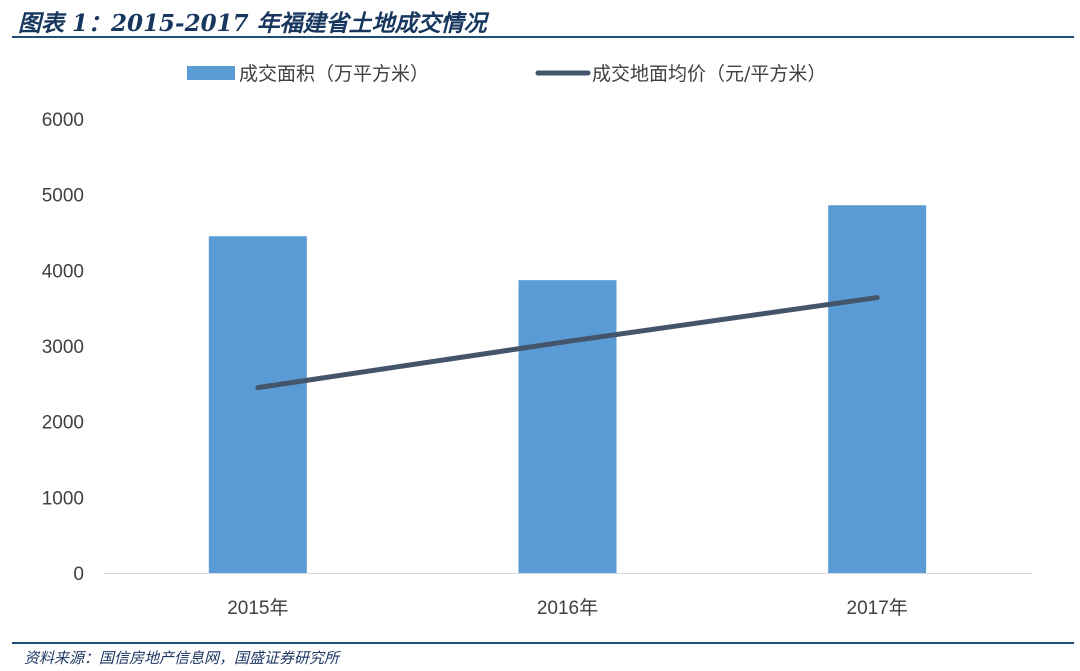  Describe the element at coordinates (257, 608) in the screenshot. I see `x-tick-label: 2015年` at that location.